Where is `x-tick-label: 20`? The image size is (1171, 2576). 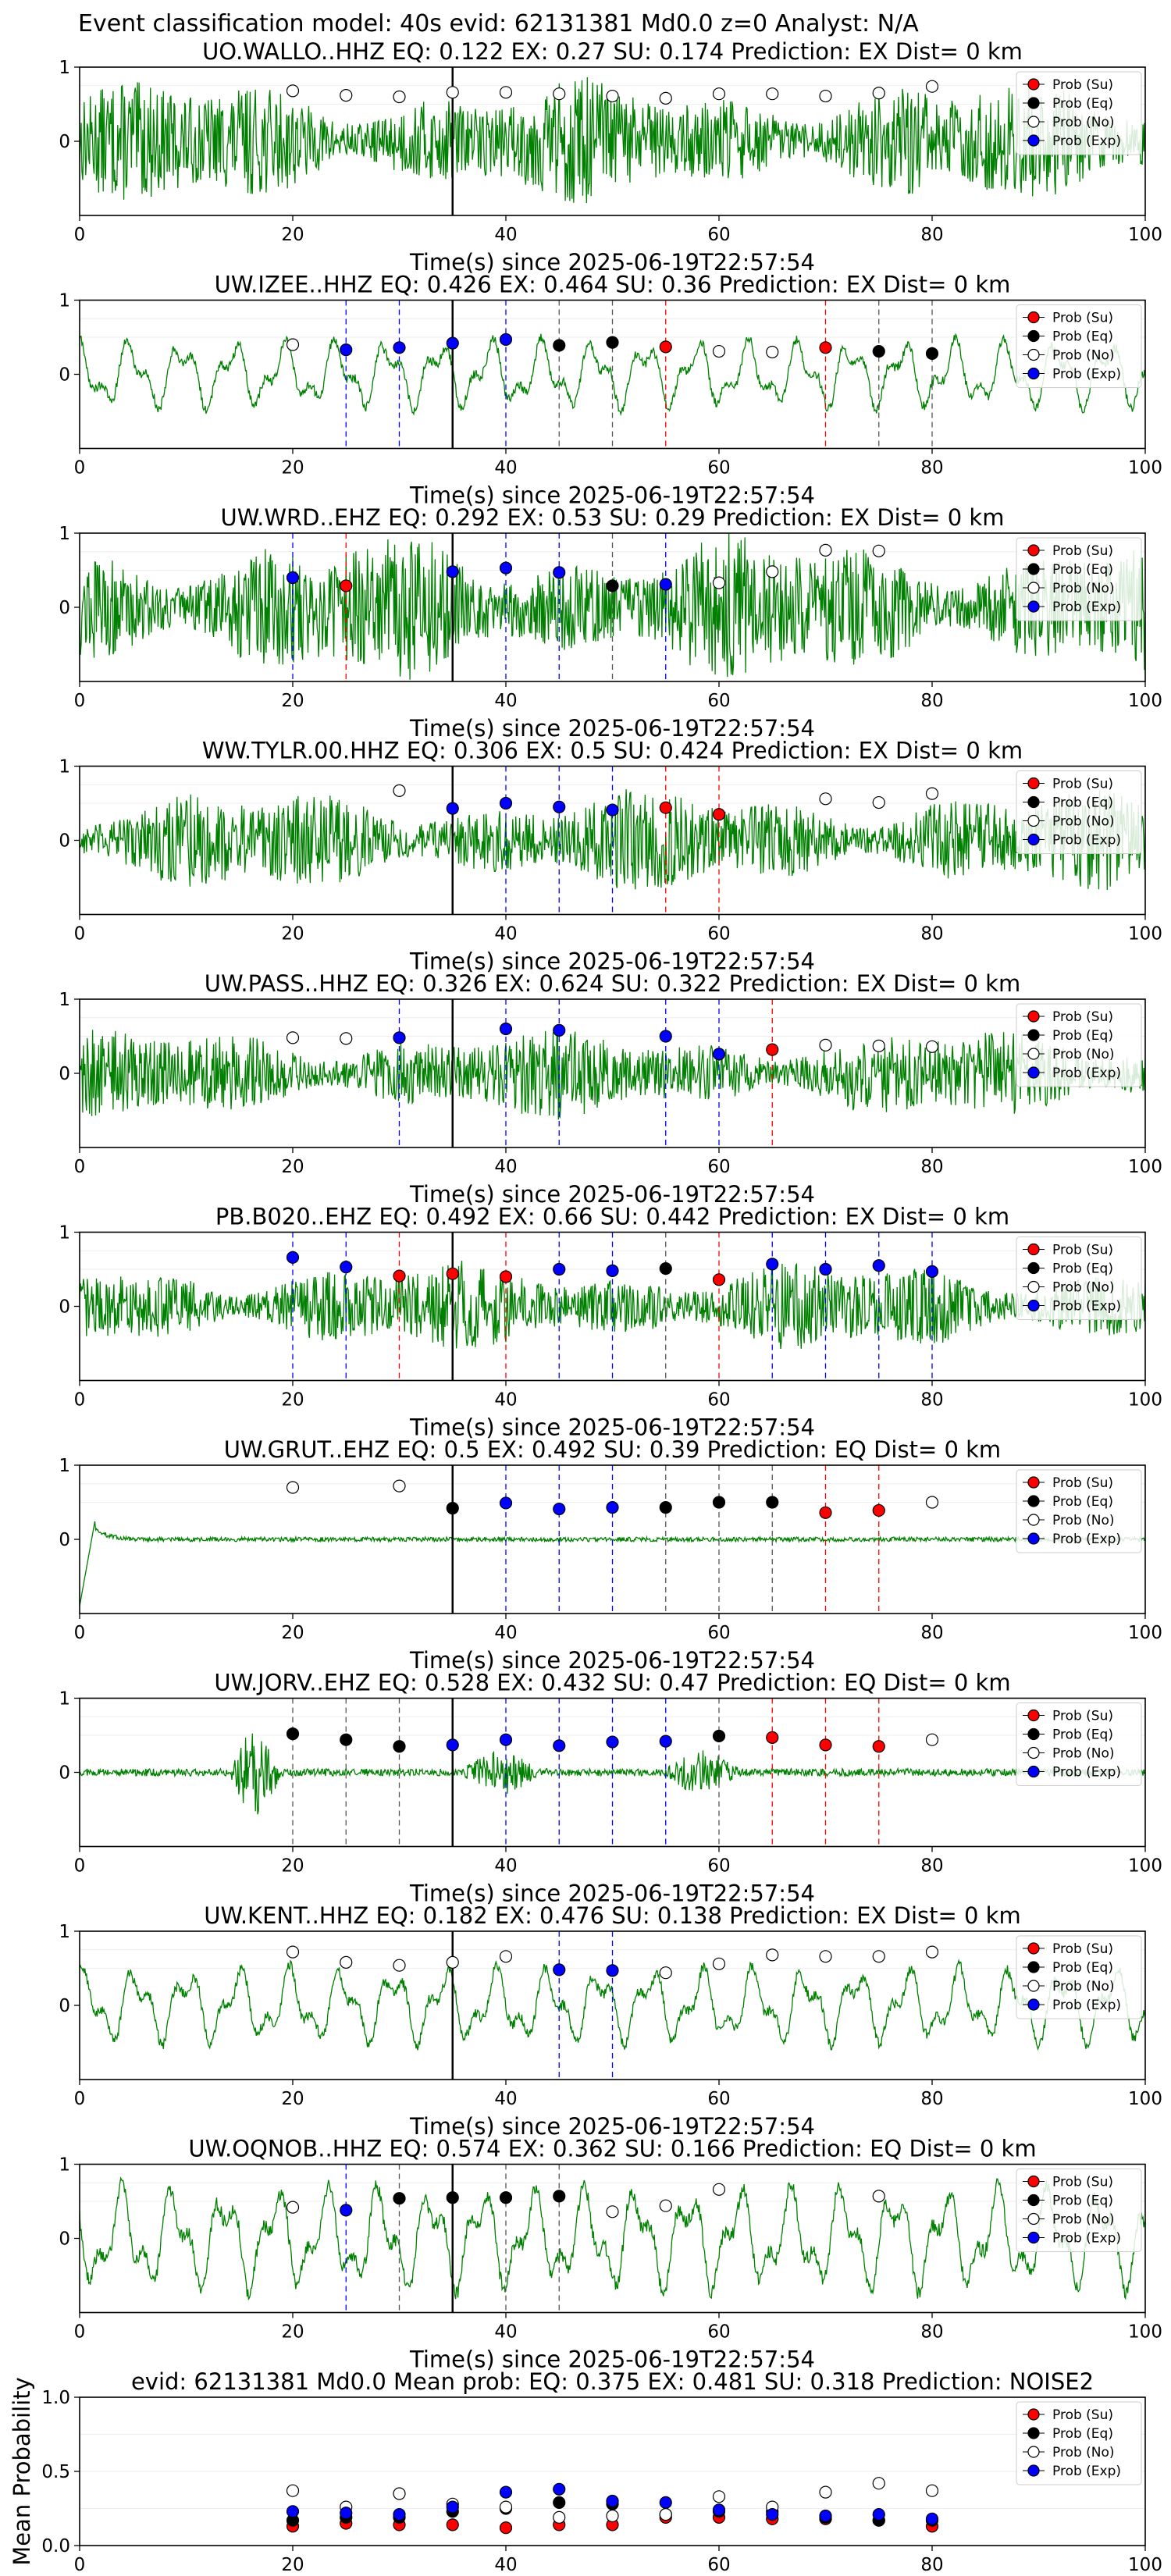 x-tick-label: 20 is located at coordinates (292, 1167).